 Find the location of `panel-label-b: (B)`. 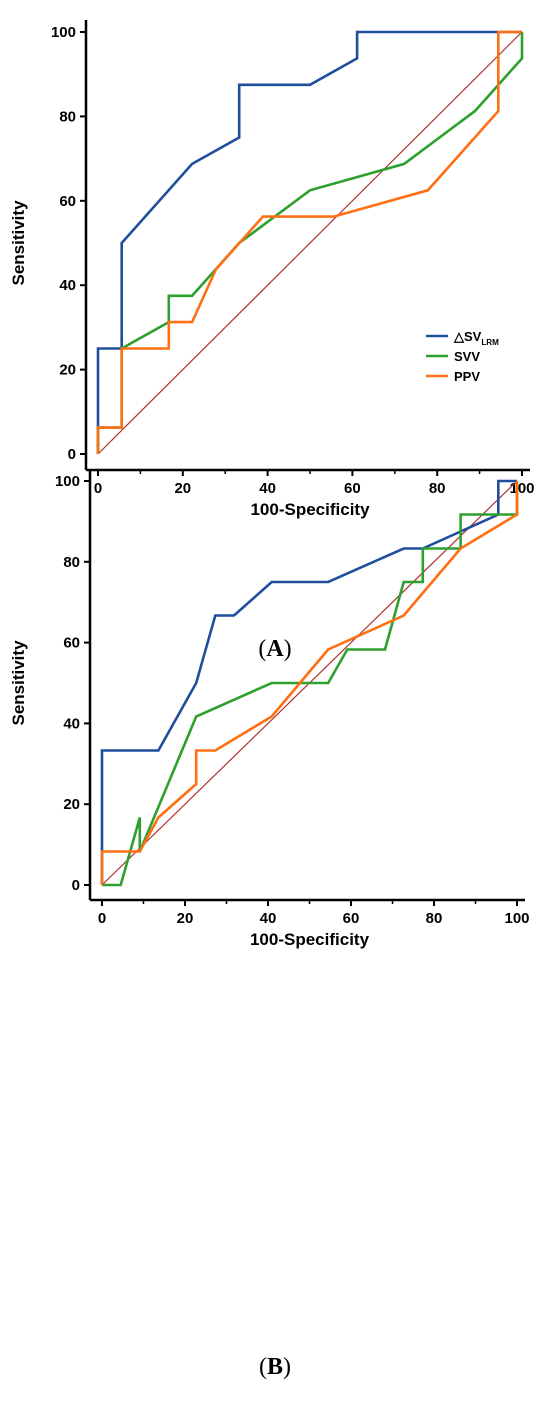

panel-label-b: (B) is located at coordinates (274, 1367).